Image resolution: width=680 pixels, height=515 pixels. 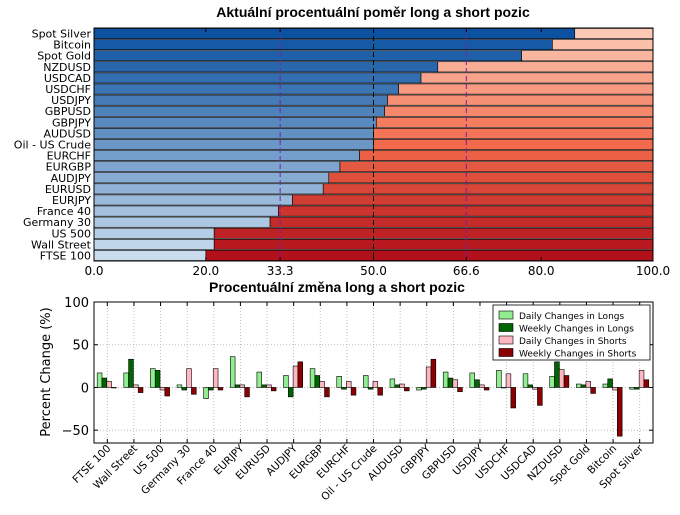 I want to click on category-label: US 500, so click(x=71, y=233).